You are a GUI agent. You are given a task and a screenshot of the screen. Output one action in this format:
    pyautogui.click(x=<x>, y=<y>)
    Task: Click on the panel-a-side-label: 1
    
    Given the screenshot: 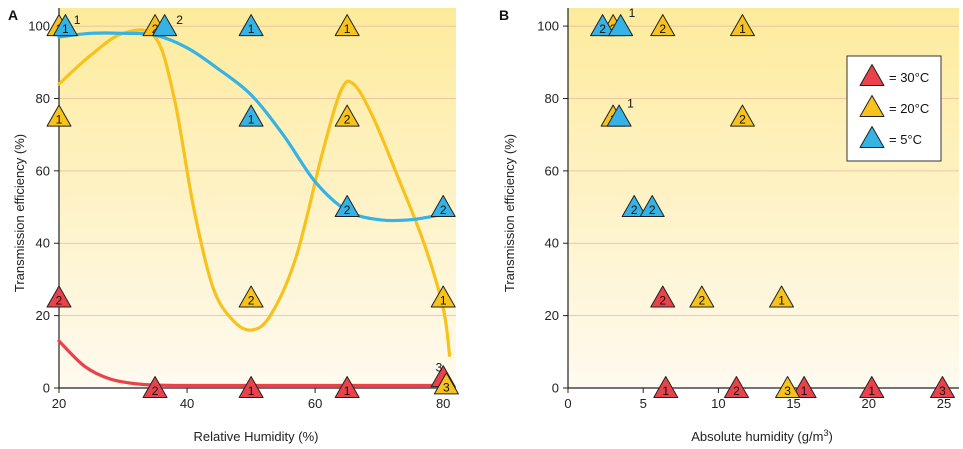 What is the action you would take?
    pyautogui.click(x=77, y=20)
    